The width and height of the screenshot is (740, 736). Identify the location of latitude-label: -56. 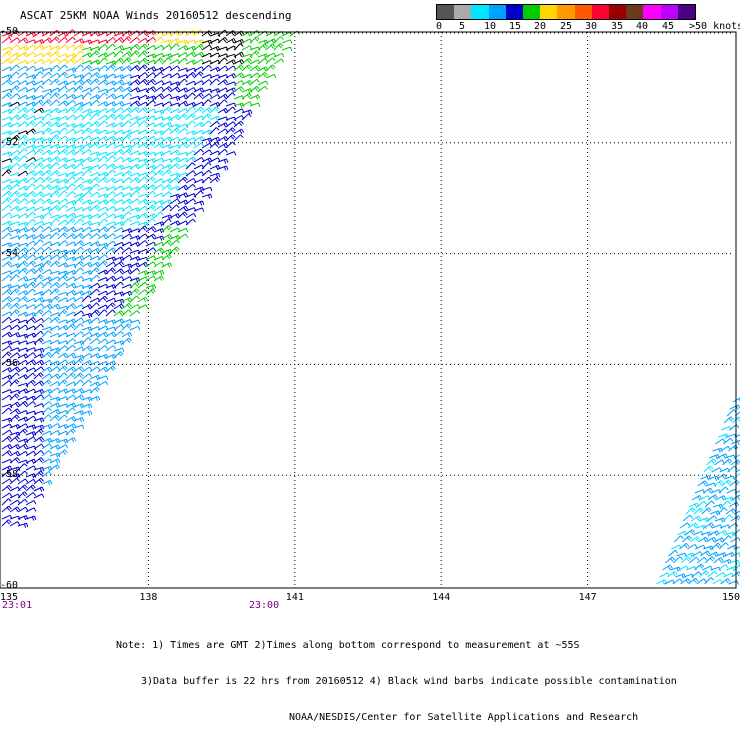
(9, 363).